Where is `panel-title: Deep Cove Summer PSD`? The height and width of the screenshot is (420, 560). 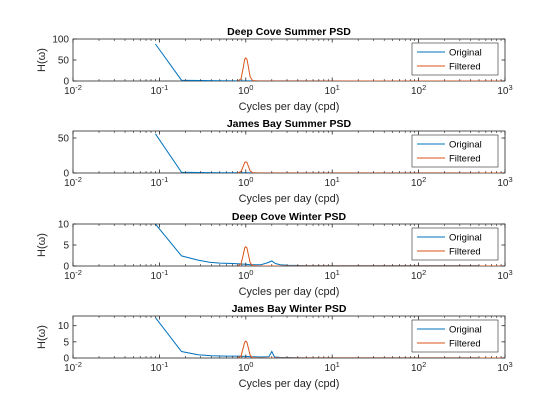 panel-title: Deep Cove Summer PSD is located at coordinates (289, 32).